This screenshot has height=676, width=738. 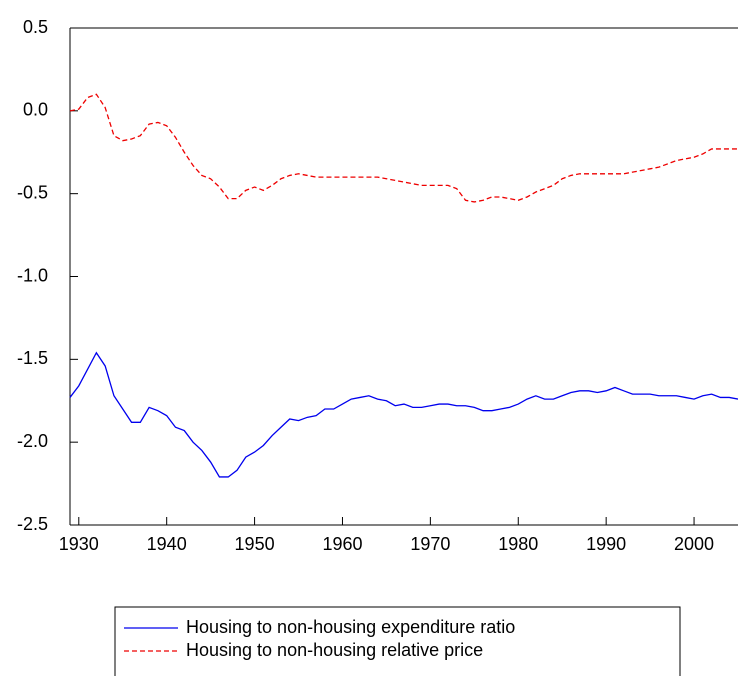 I want to click on legend-label: Housing to non-housing relative price, so click(x=334, y=650).